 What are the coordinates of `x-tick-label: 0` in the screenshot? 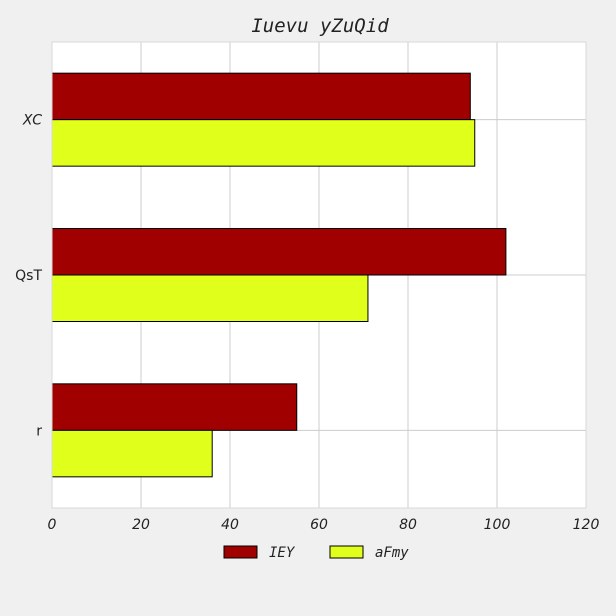 It's located at (52, 525).